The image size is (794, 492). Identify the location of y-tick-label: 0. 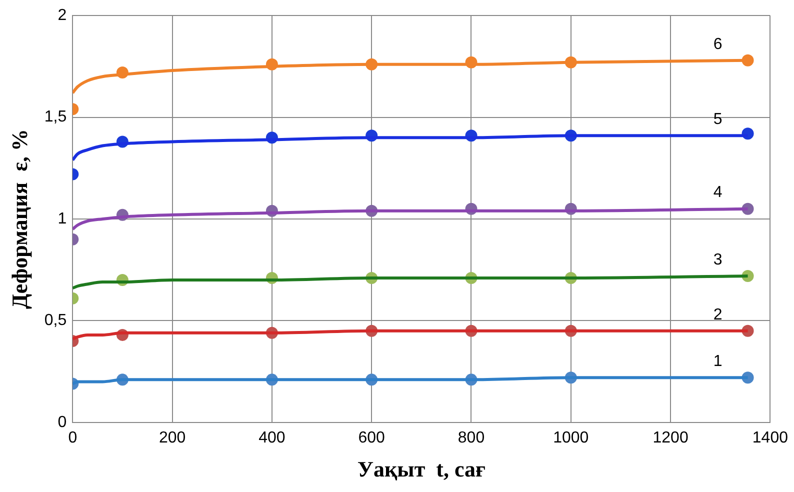
(62, 422).